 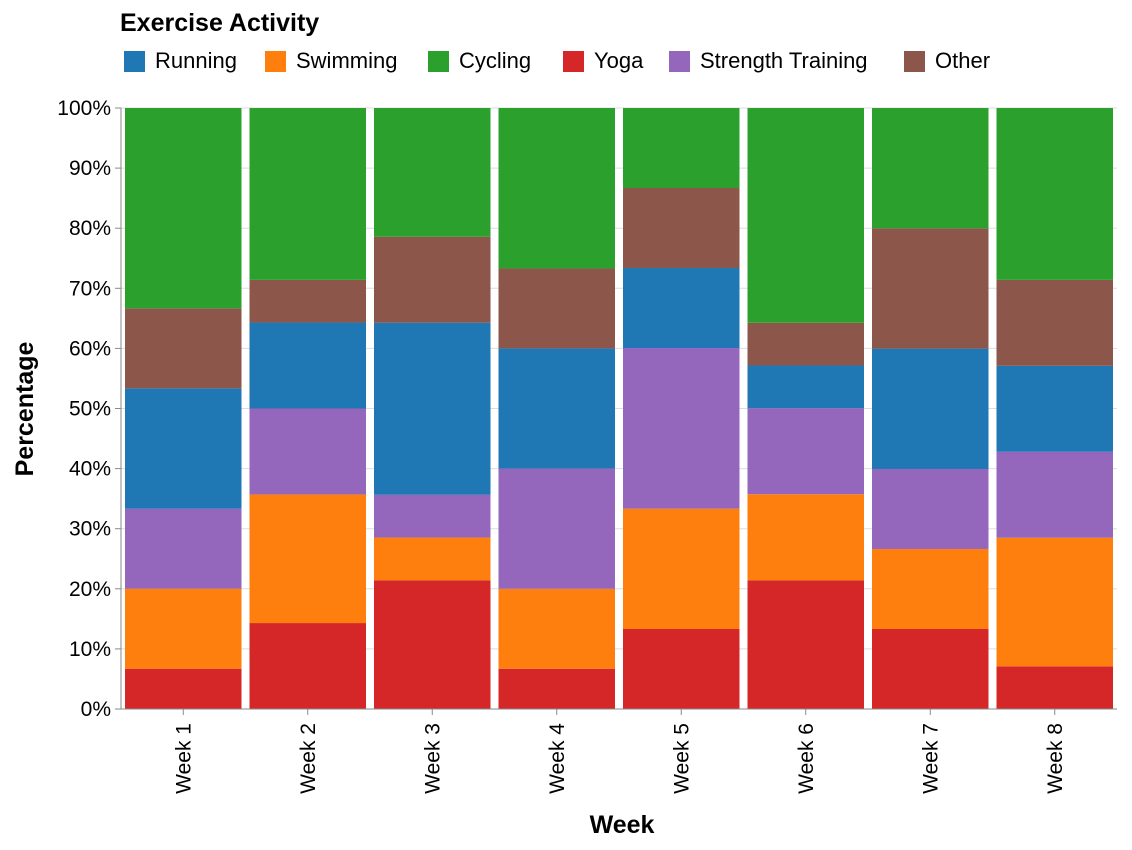 I want to click on bar-week-3-yoga, so click(x=432, y=644).